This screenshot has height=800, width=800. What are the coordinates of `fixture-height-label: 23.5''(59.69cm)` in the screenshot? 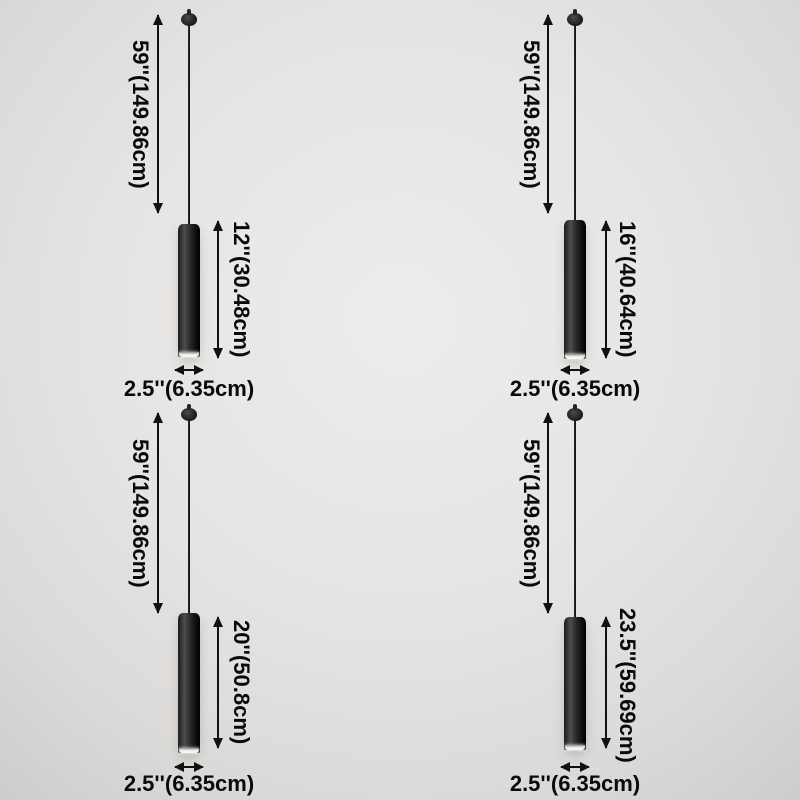 It's located at (627, 685).